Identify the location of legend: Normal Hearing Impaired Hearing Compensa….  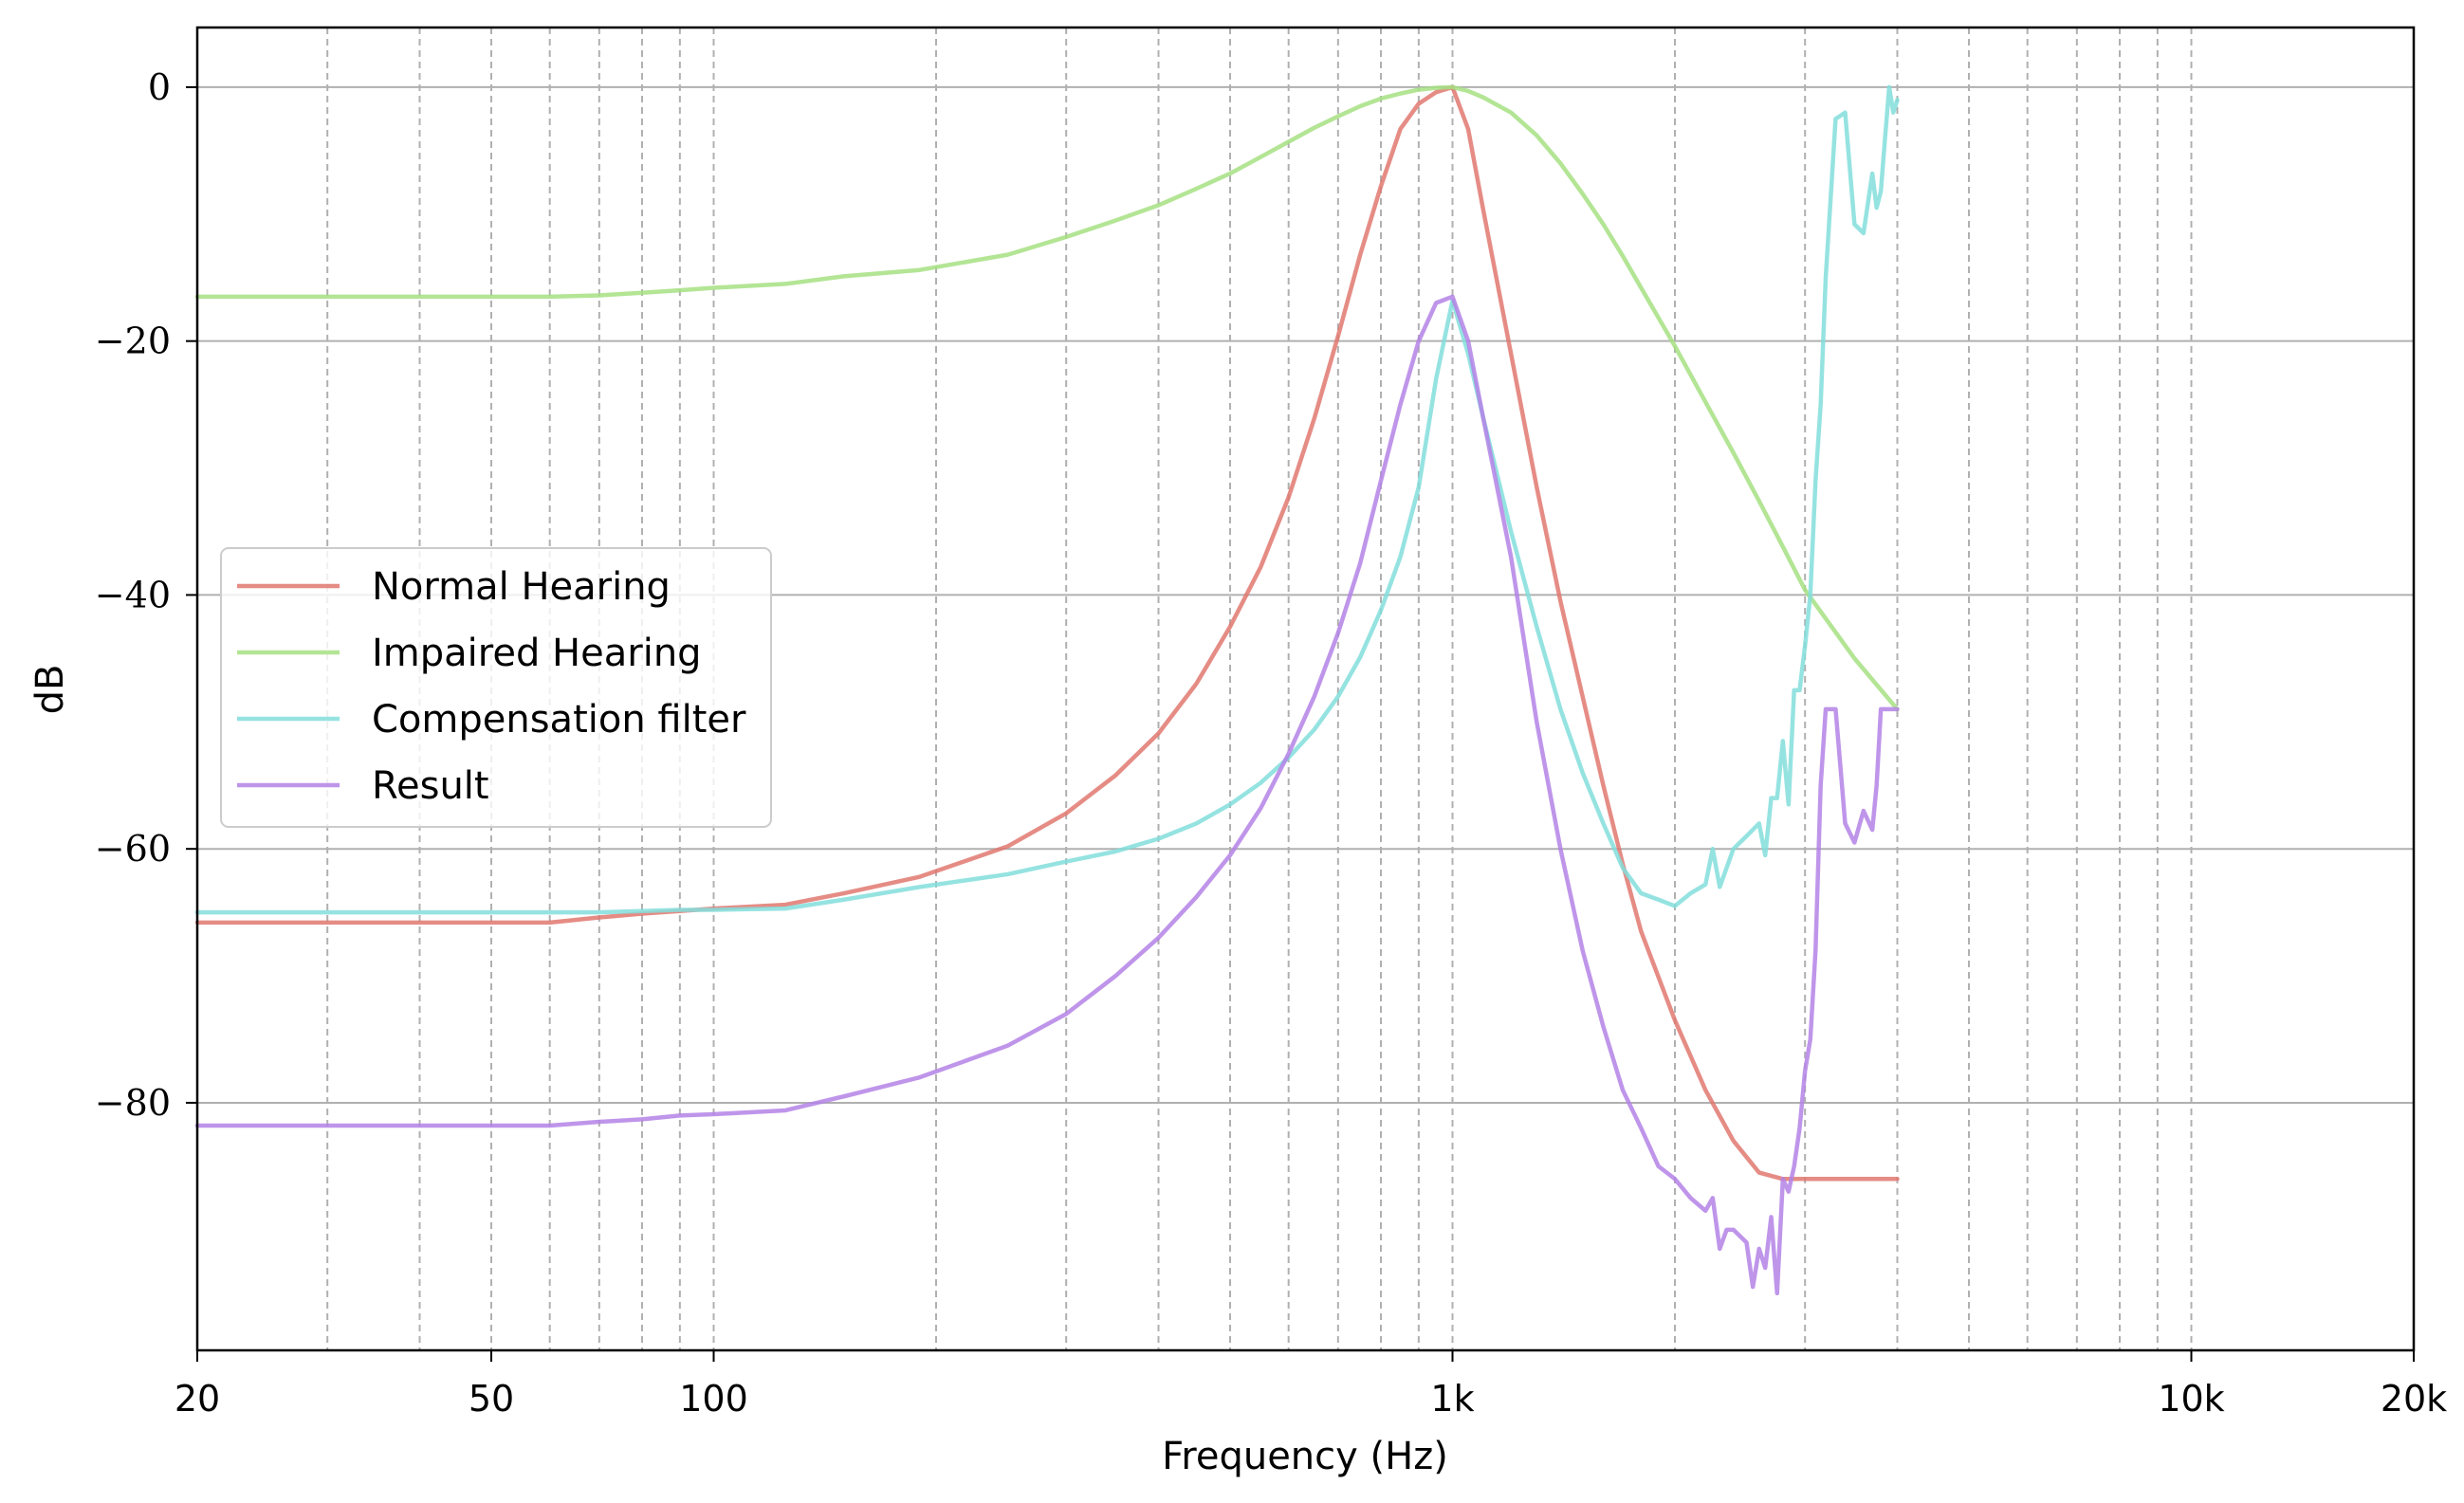
(496, 687).